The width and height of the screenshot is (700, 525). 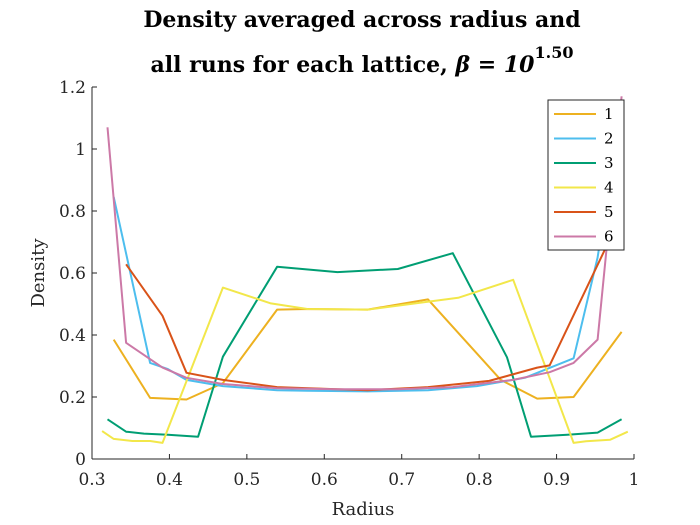 What do you see at coordinates (609, 188) in the screenshot?
I see `legend-label-4: 4` at bounding box center [609, 188].